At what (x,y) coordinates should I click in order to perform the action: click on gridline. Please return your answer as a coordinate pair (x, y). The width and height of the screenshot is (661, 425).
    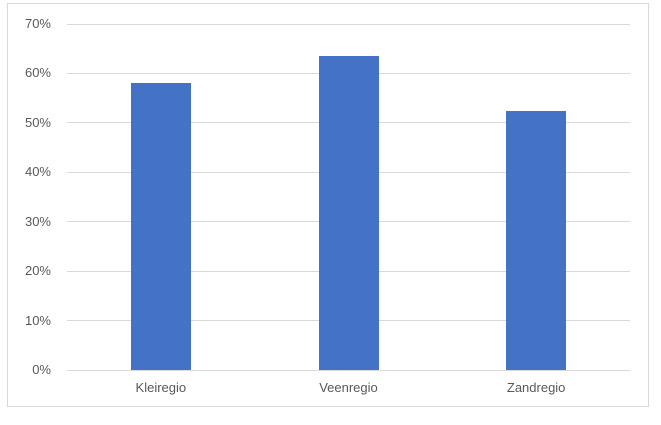
    Looking at the image, I should click on (348, 24).